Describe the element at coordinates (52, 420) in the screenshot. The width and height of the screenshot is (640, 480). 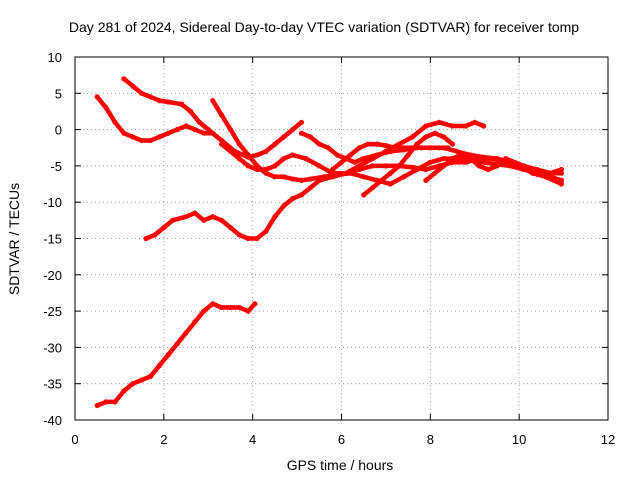
I see `y-tick-label: -40` at that location.